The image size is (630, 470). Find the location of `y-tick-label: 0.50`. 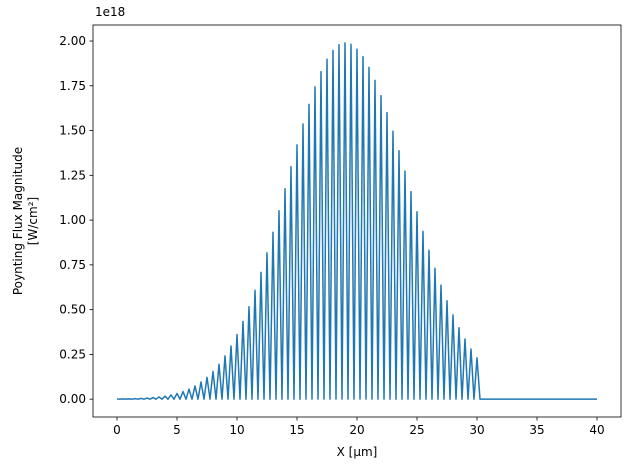

y-tick-label: 0.50 is located at coordinates (72, 310).